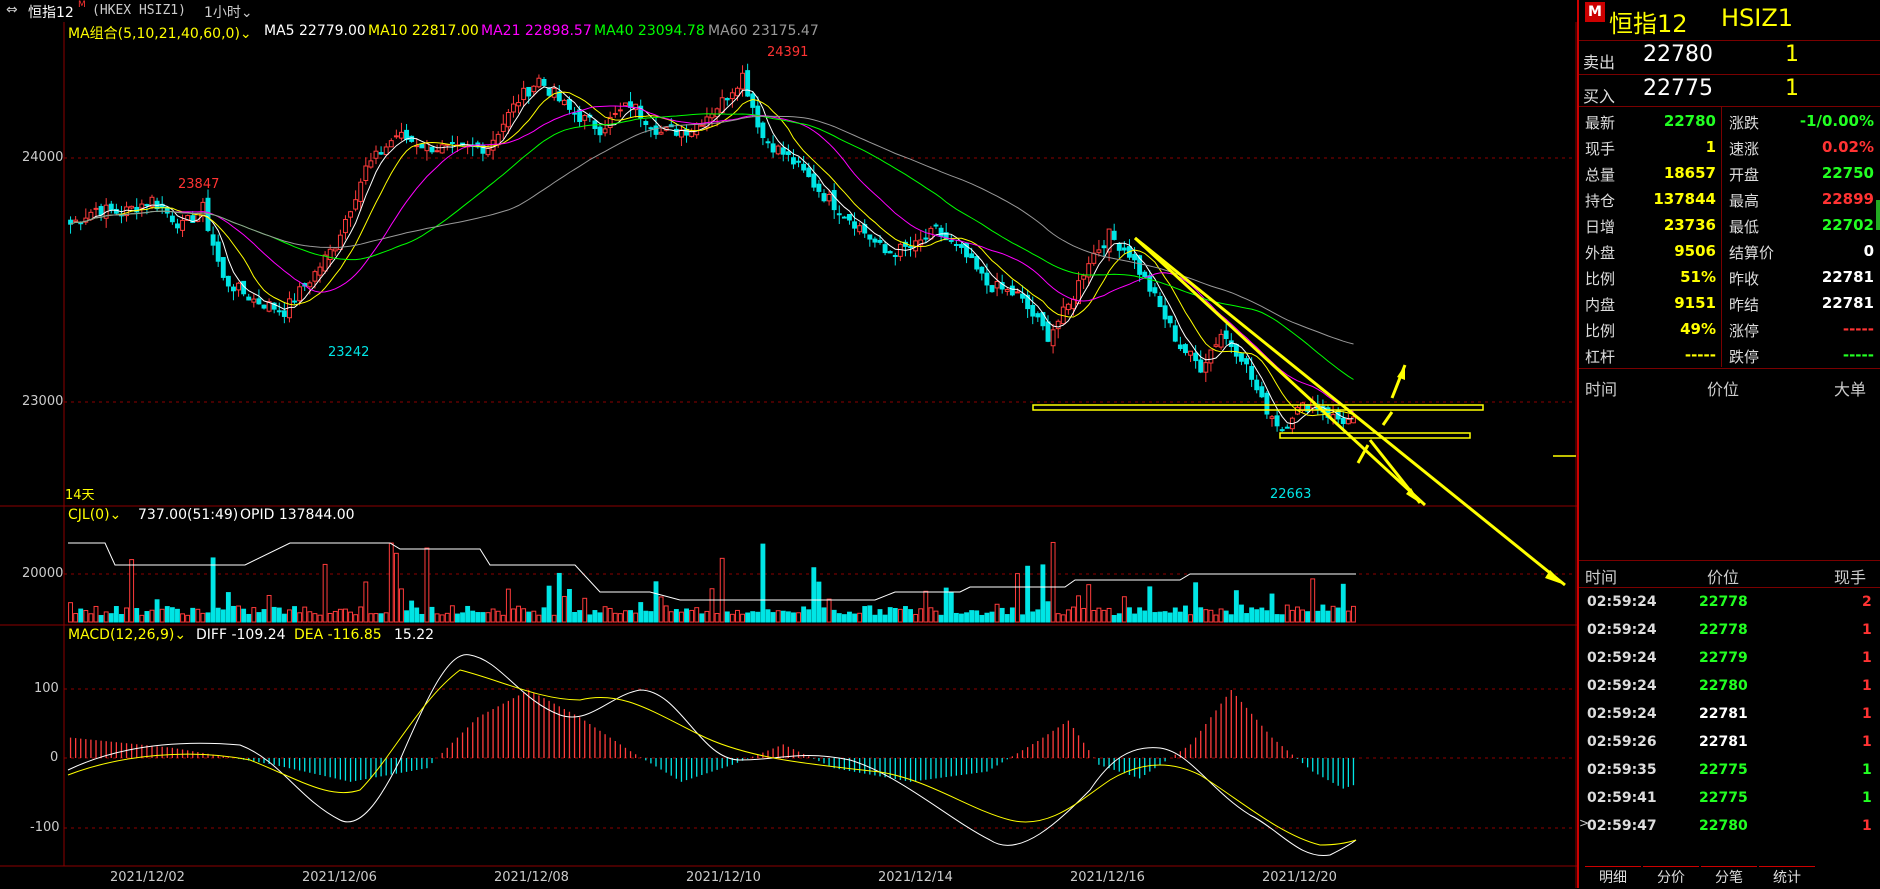 Image resolution: width=1880 pixels, height=889 pixels. Describe the element at coordinates (1787, 877) in the screenshot. I see `panel-tab: 统计` at that location.